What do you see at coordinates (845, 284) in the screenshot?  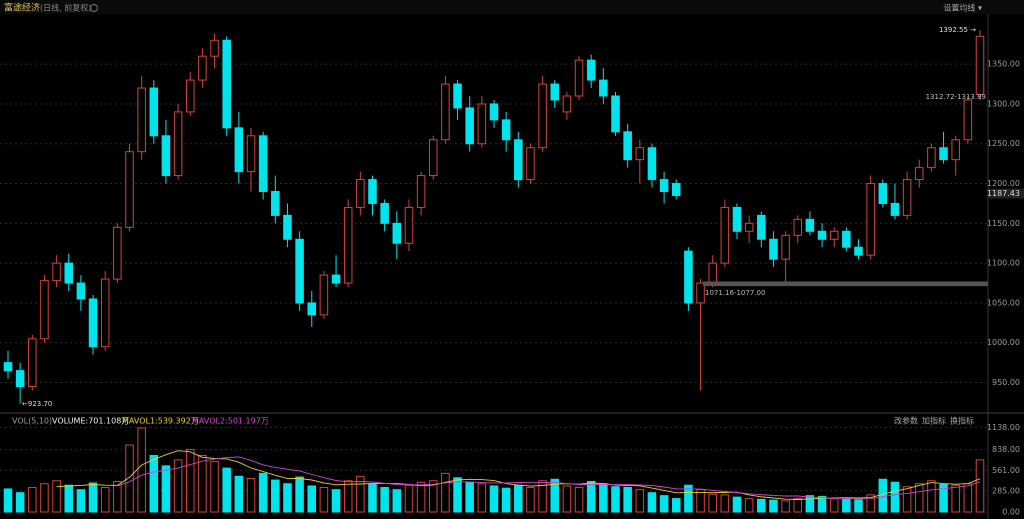 I see `price-band` at bounding box center [845, 284].